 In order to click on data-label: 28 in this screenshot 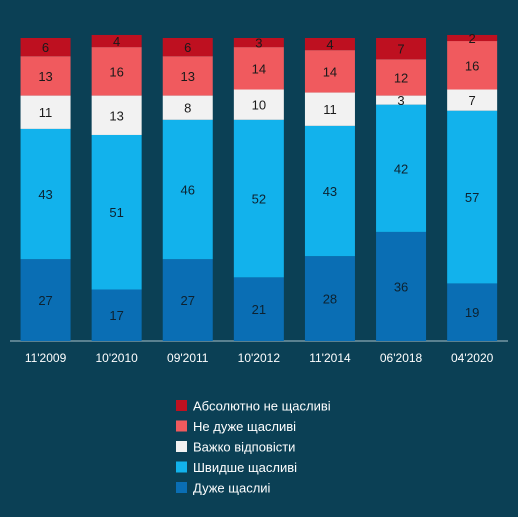, I will do `click(330, 299)`.